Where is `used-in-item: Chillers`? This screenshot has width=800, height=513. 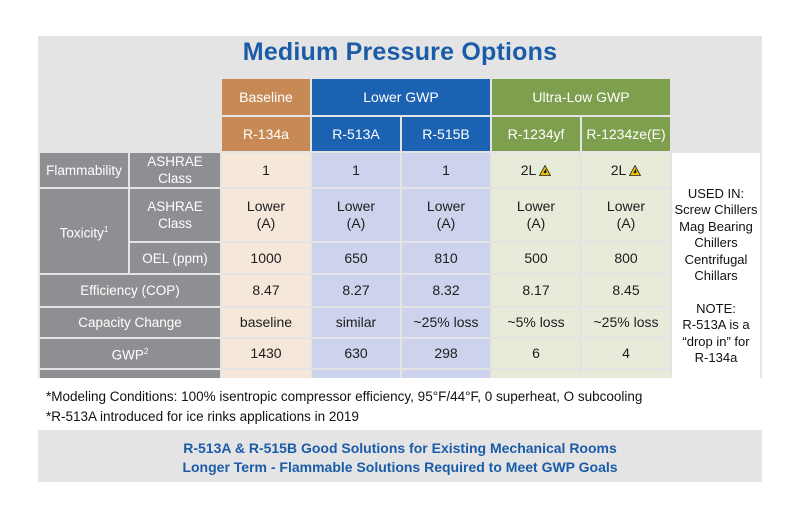 used-in-item: Chillers is located at coordinates (716, 242).